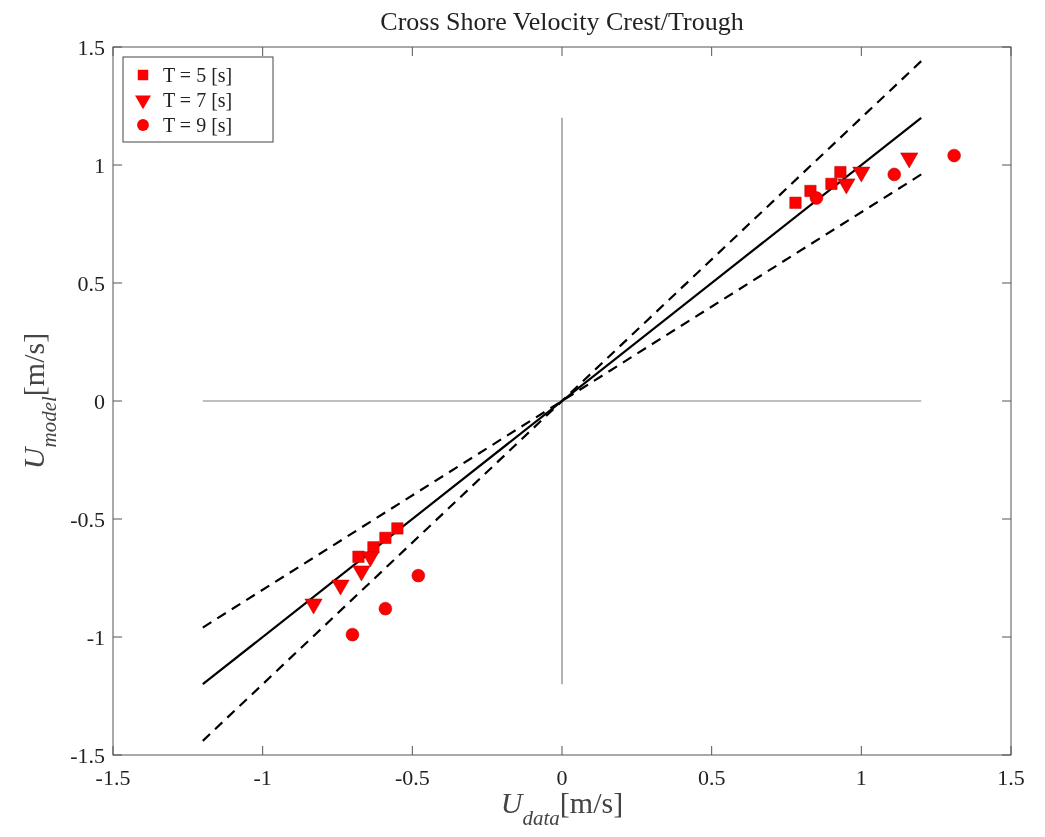  What do you see at coordinates (91, 47) in the screenshot?
I see `y-tick-label: 1.5` at bounding box center [91, 47].